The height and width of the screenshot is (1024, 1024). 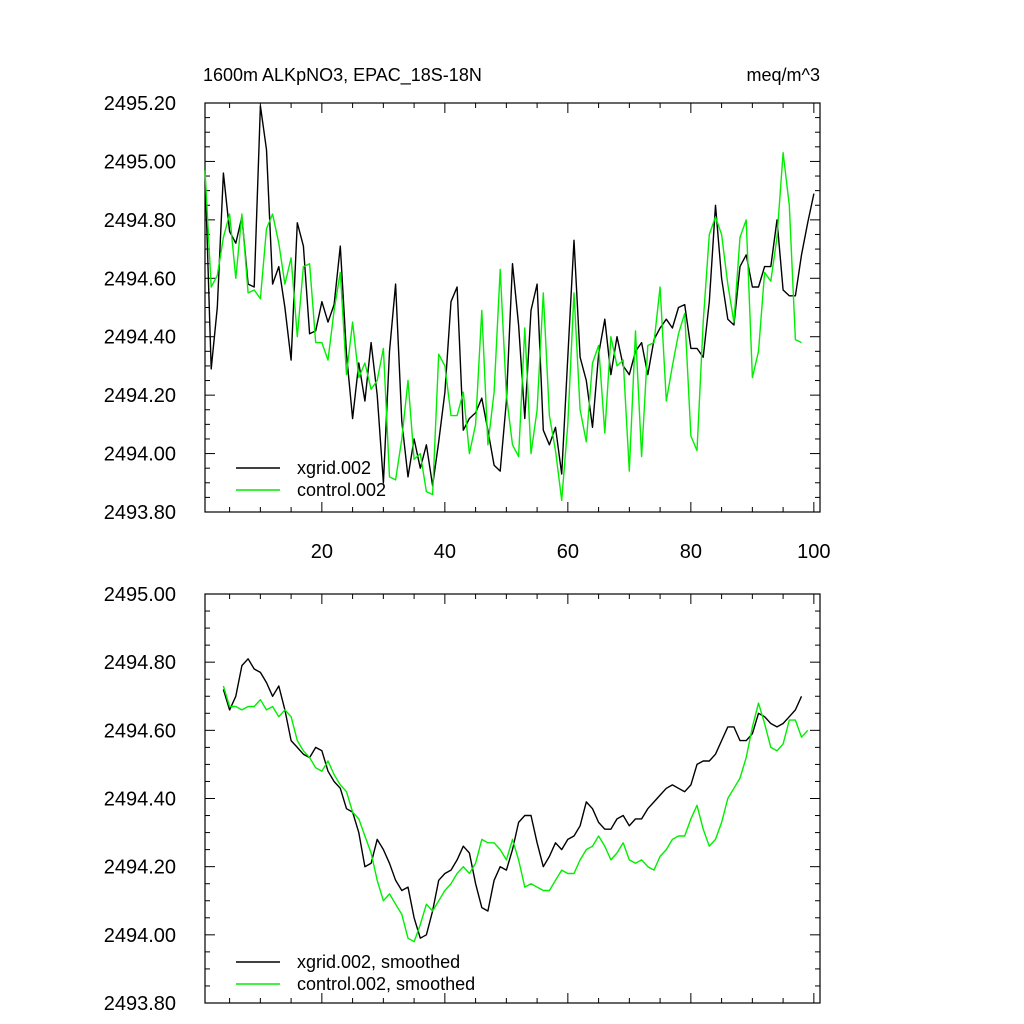 What do you see at coordinates (813, 552) in the screenshot?
I see `x-tick-label: 100` at bounding box center [813, 552].